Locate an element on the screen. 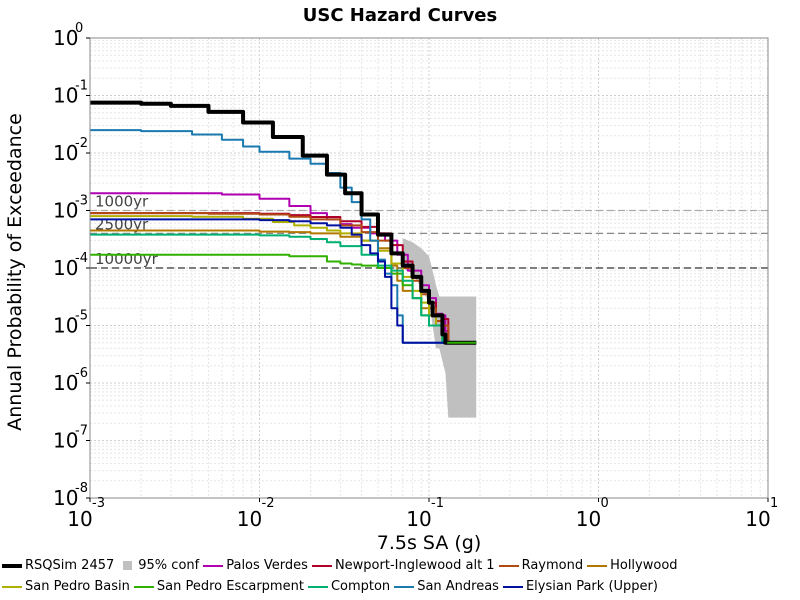 This screenshot has height=600, width=800. reference-label: 10000yr is located at coordinates (127, 259).